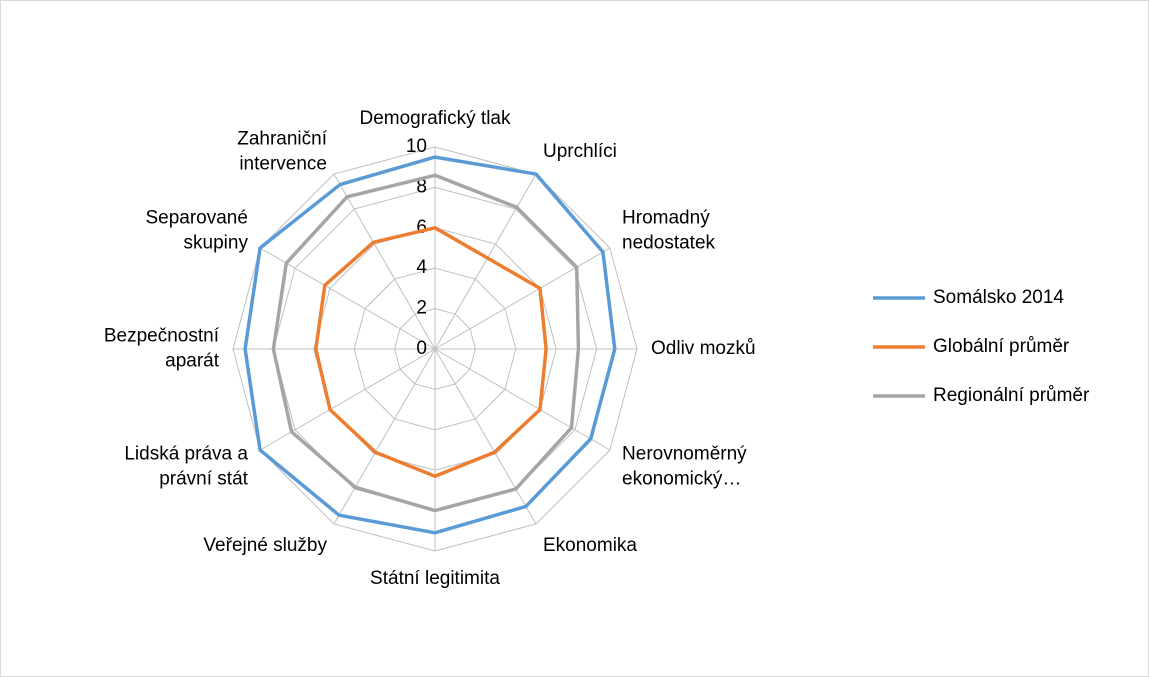 This screenshot has height=677, width=1149. What do you see at coordinates (416, 146) in the screenshot?
I see `r-tick-label: 10` at bounding box center [416, 146].